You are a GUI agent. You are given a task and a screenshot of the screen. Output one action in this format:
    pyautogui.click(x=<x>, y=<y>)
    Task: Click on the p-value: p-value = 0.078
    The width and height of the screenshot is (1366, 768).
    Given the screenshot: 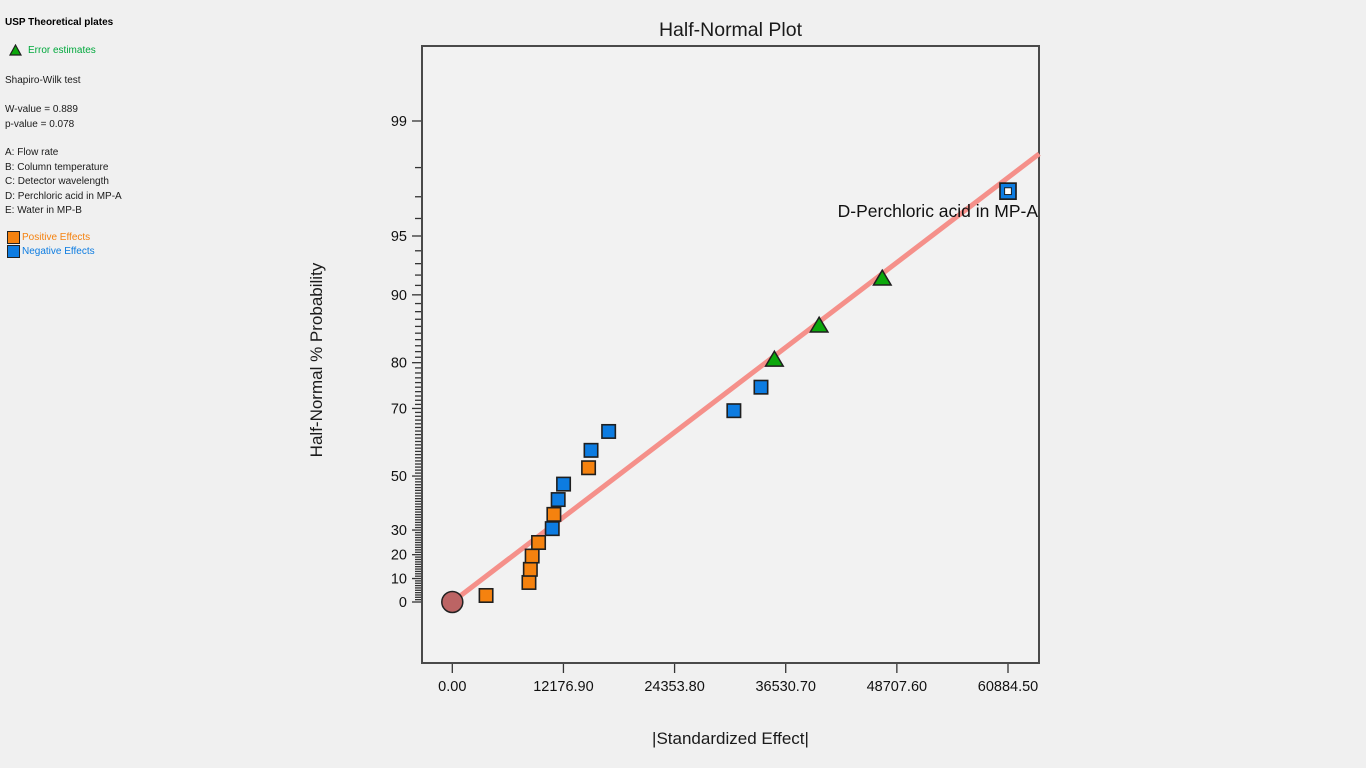 What is the action you would take?
    pyautogui.click(x=40, y=124)
    